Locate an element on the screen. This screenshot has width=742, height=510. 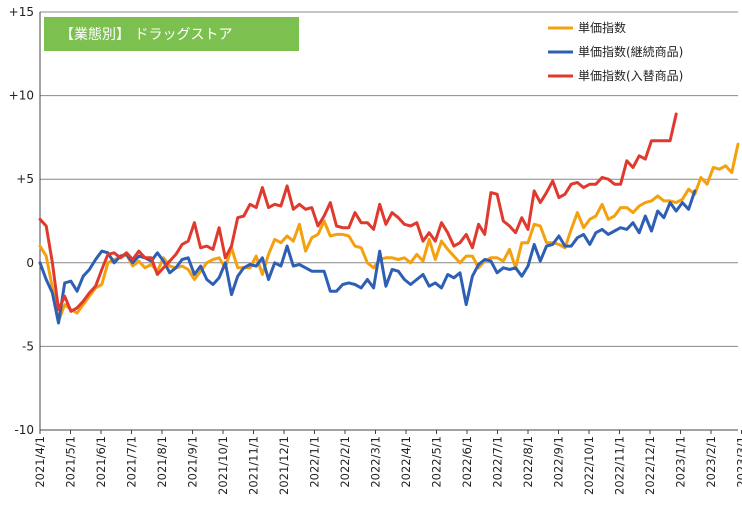
x-tick-label: 2022/3/1 is located at coordinates (376, 462).